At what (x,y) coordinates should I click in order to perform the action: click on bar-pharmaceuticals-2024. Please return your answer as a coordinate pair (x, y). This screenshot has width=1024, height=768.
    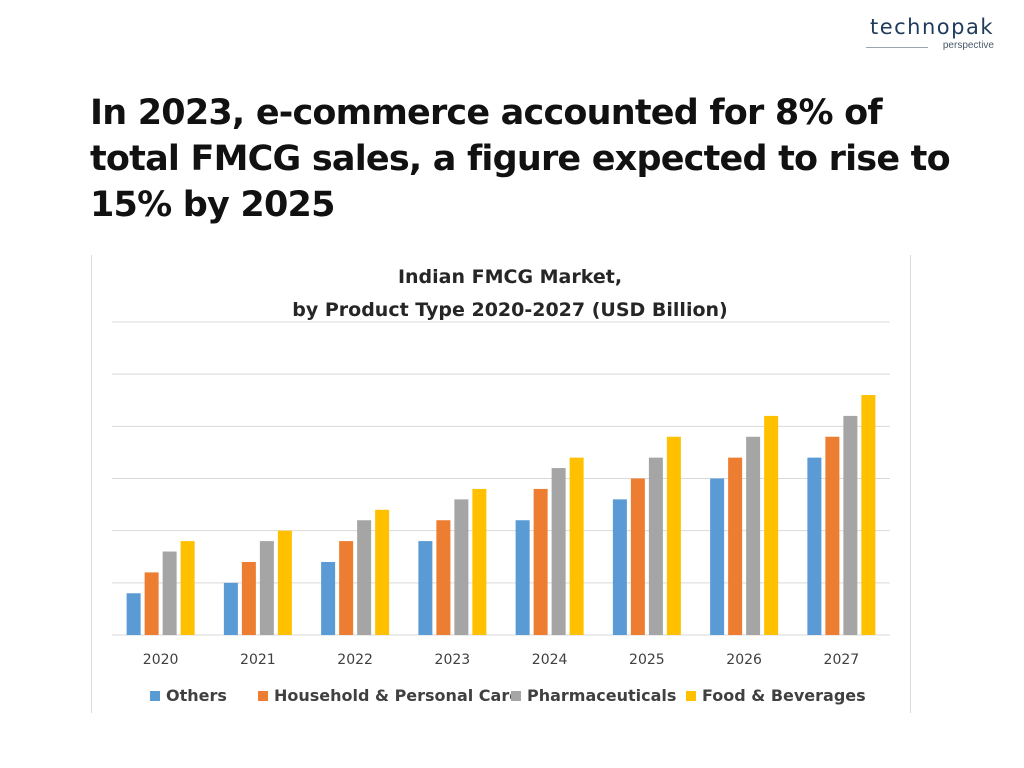
    Looking at the image, I should click on (558, 551).